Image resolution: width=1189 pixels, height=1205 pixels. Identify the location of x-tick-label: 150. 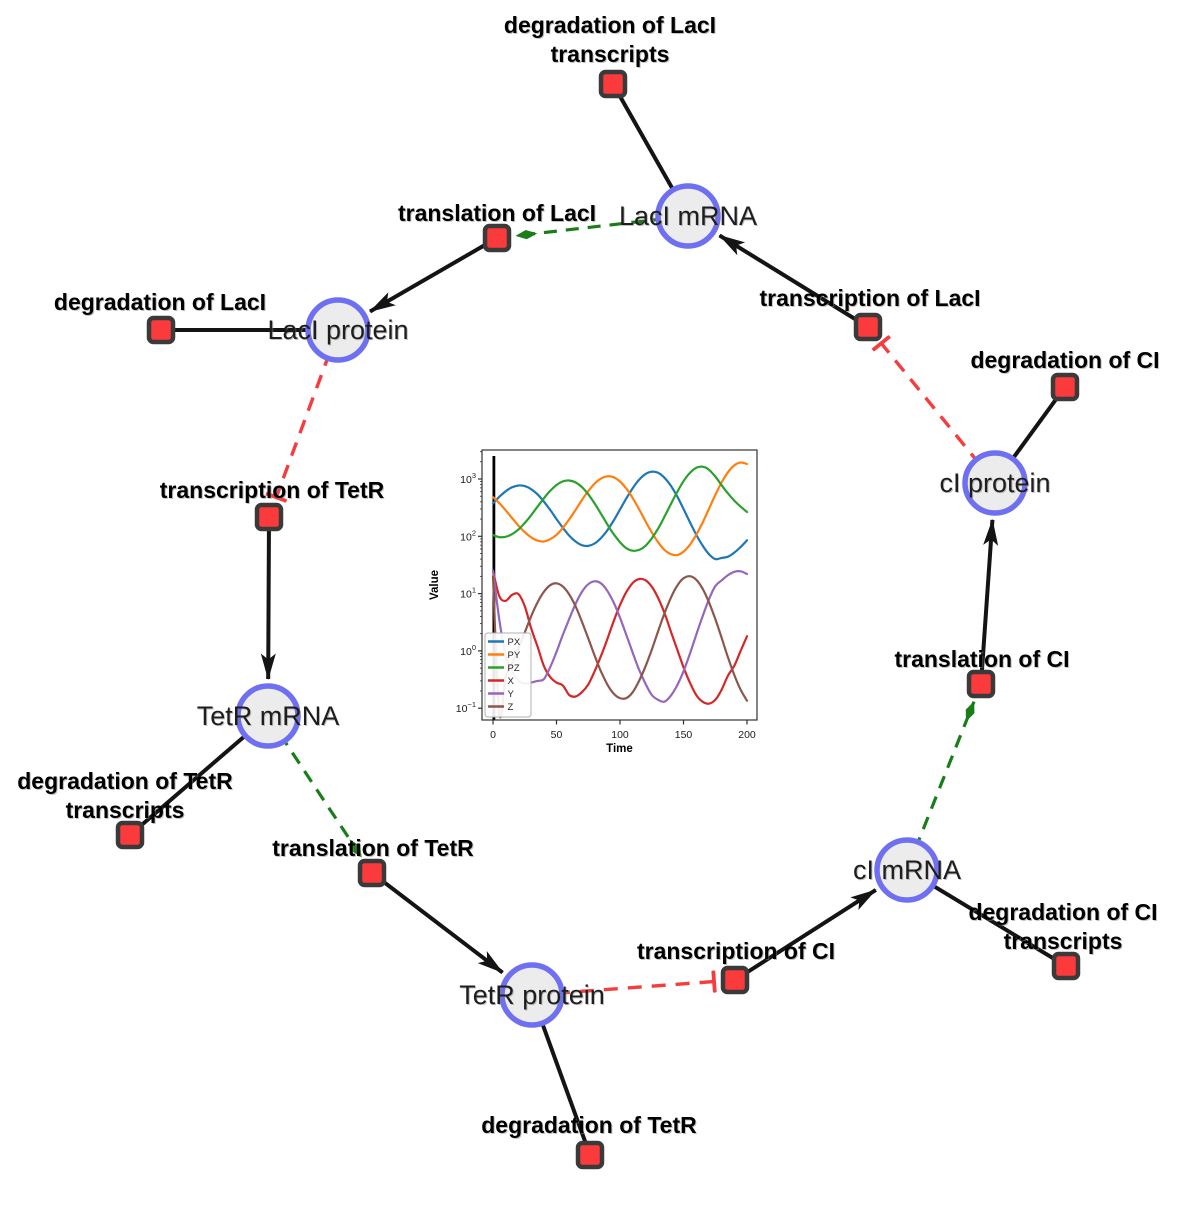
(684, 735).